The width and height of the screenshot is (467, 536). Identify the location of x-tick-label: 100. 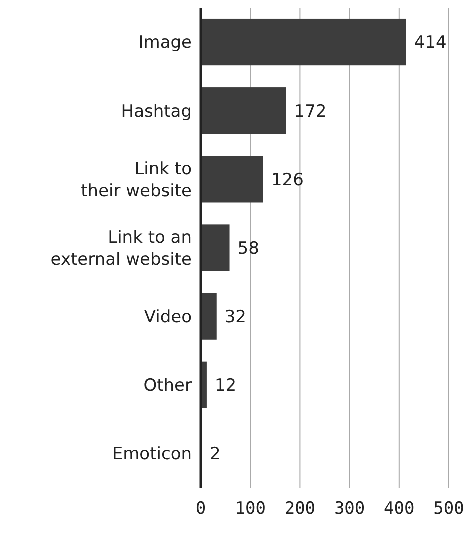
(250, 509).